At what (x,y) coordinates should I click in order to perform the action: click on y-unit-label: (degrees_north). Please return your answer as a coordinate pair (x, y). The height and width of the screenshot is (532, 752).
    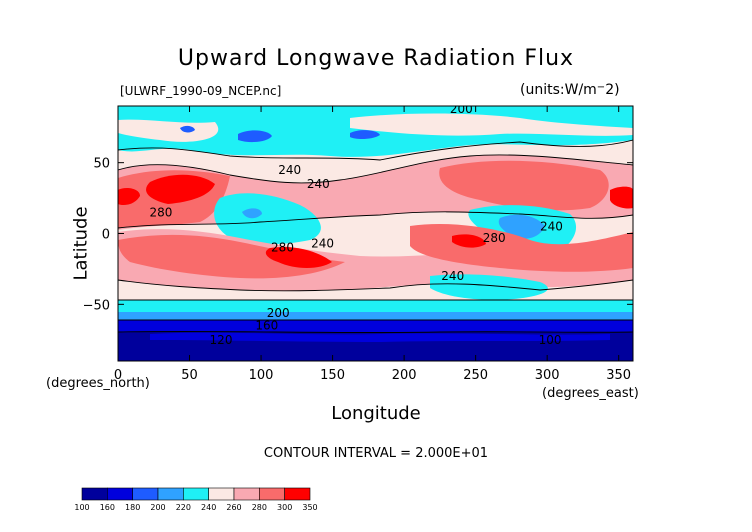
    Looking at the image, I should click on (98, 383).